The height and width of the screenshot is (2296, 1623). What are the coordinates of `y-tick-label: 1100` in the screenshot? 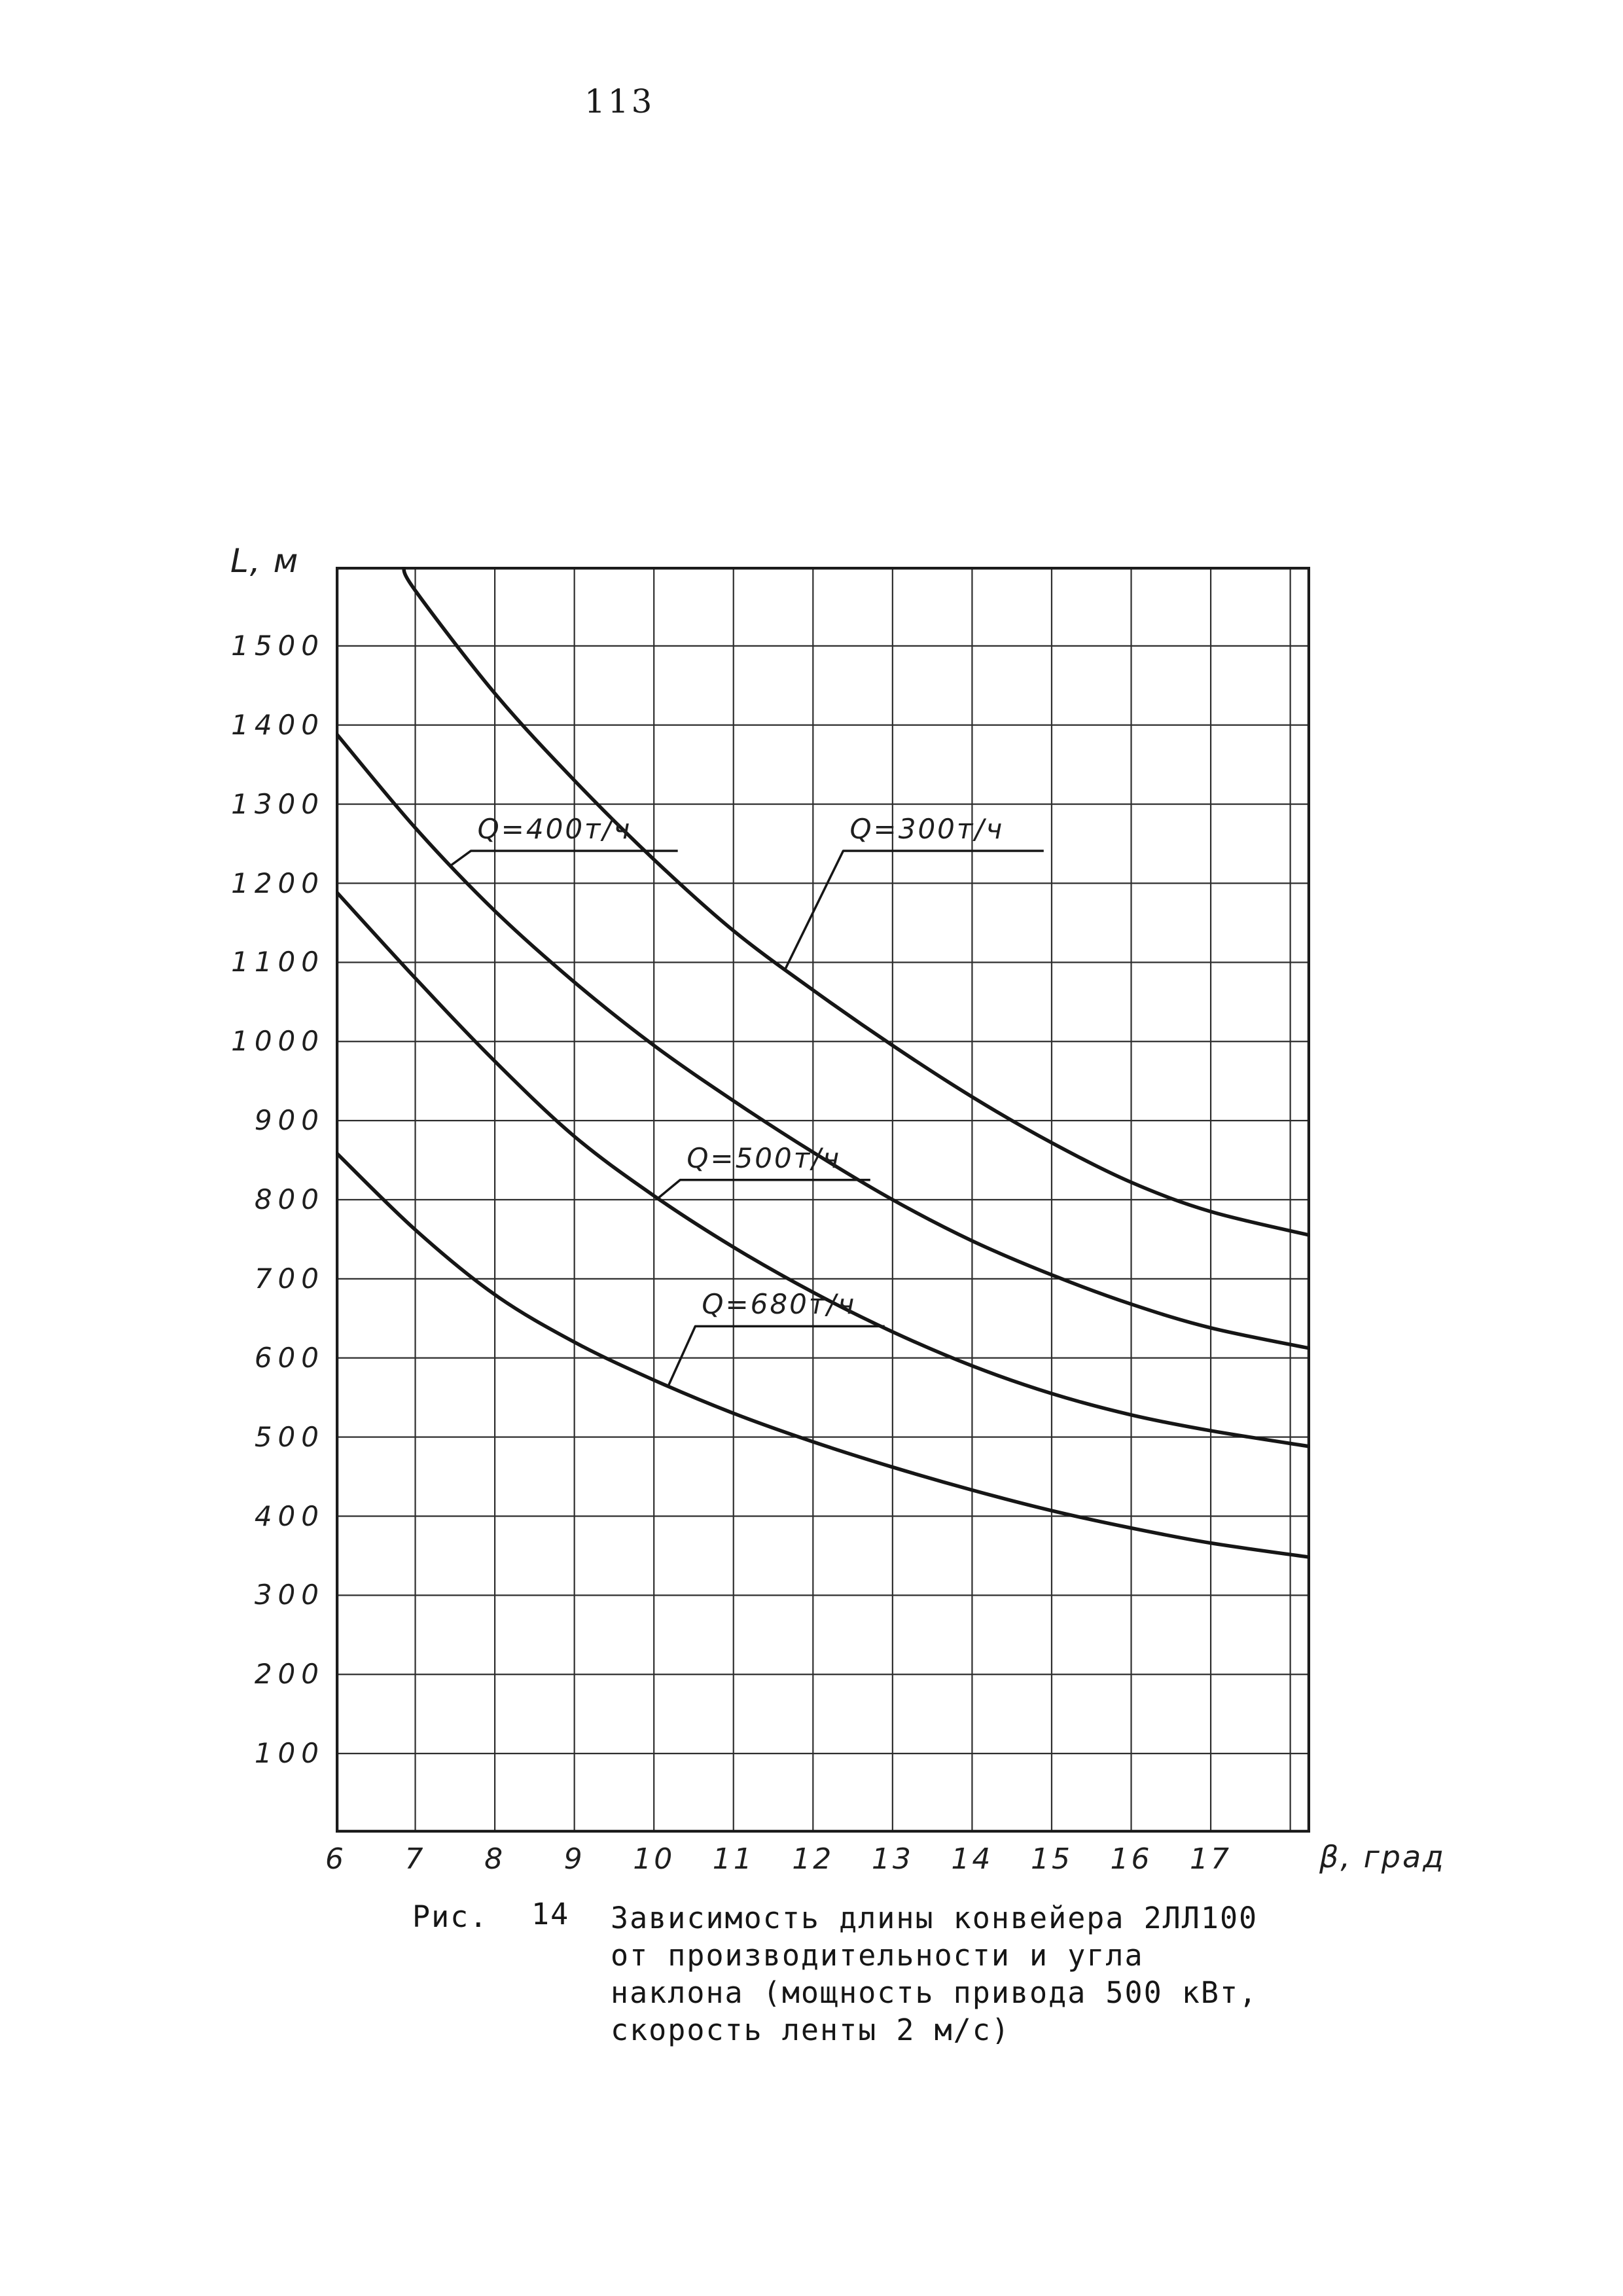 It's located at (278, 962).